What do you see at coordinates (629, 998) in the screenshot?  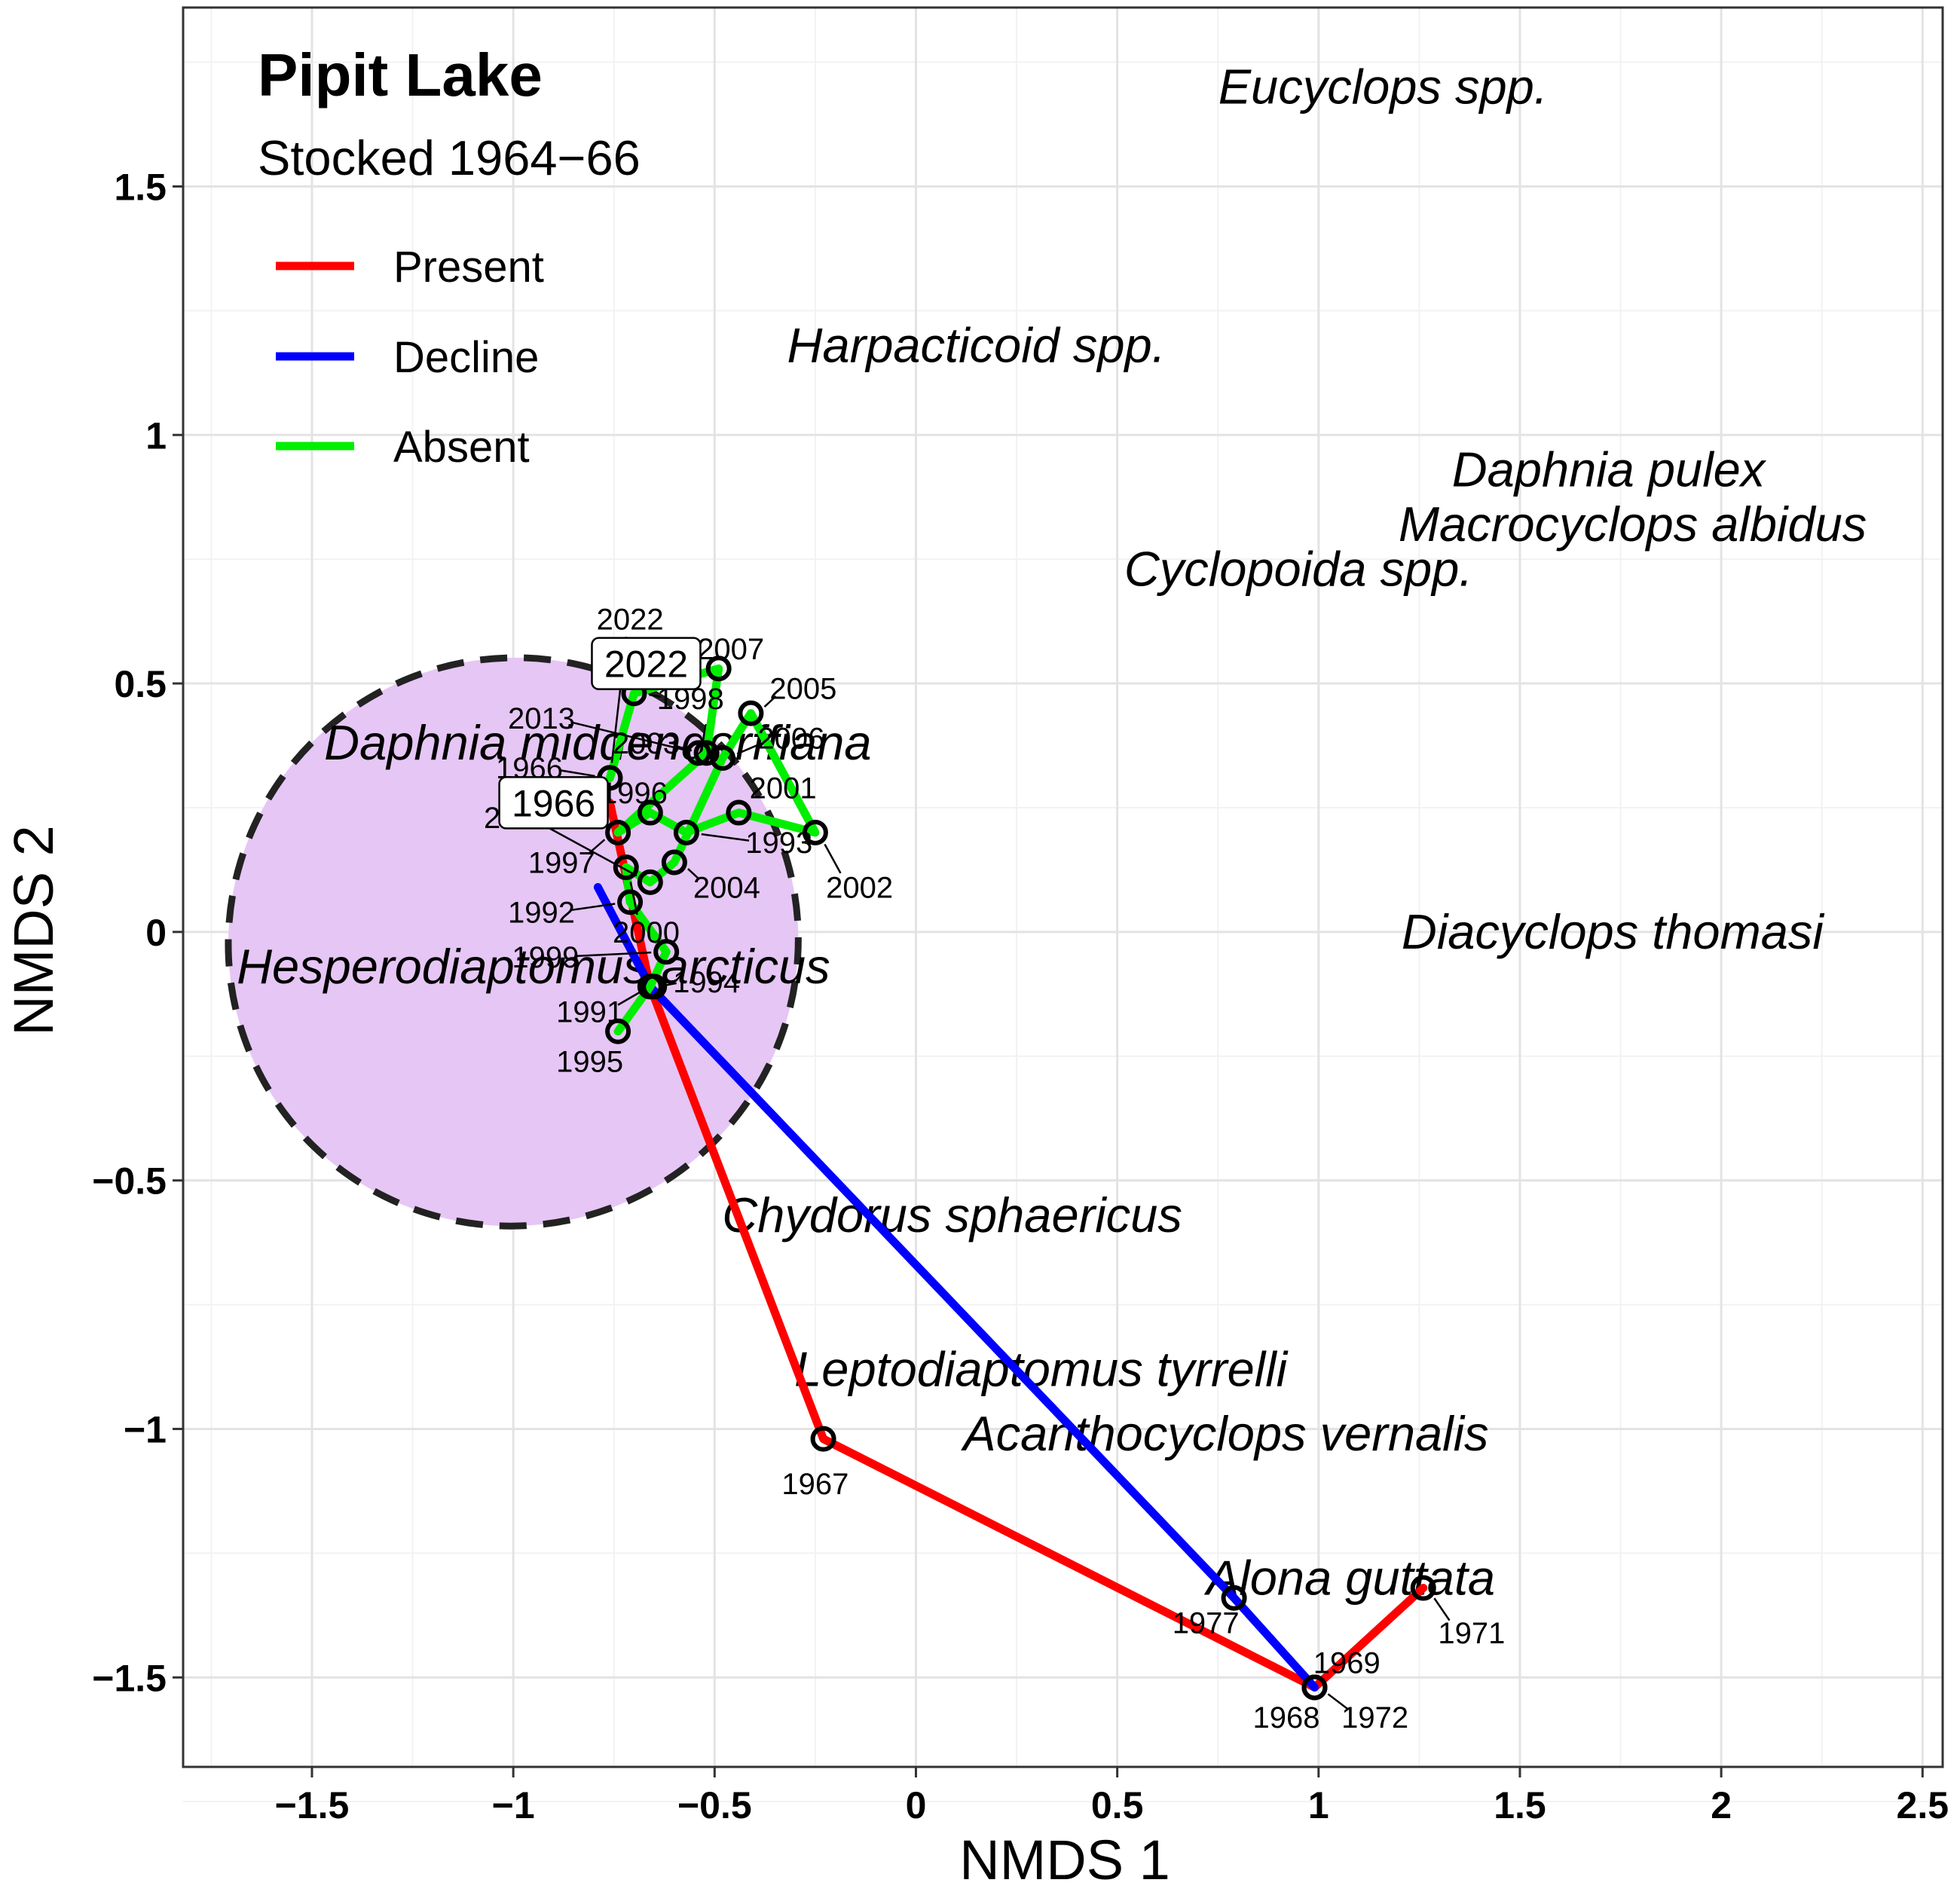 I see `year-leader-line-1991` at bounding box center [629, 998].